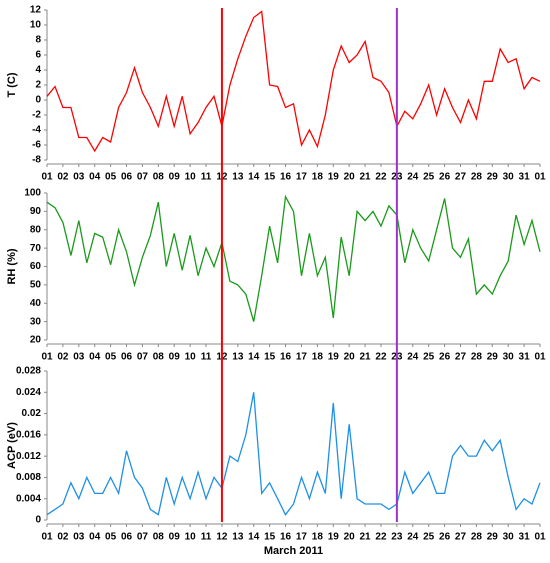 The height and width of the screenshot is (563, 550). I want to click on y-tick-label: 0.02, so click(32, 413).